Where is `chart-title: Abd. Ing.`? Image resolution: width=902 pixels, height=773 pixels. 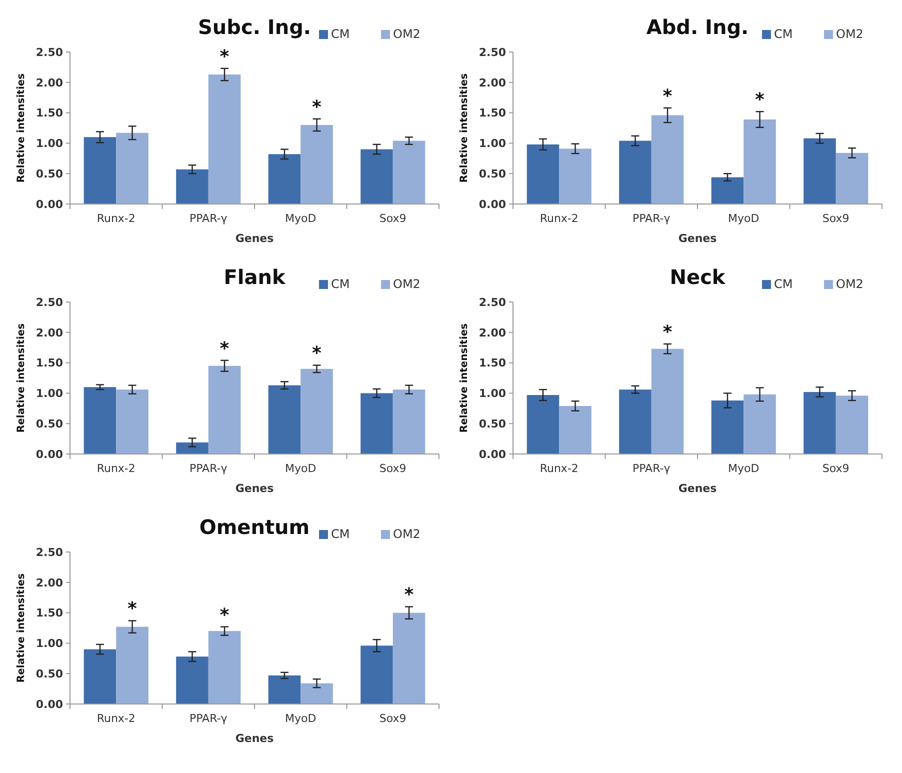 chart-title: Abd. Ing. is located at coordinates (697, 27).